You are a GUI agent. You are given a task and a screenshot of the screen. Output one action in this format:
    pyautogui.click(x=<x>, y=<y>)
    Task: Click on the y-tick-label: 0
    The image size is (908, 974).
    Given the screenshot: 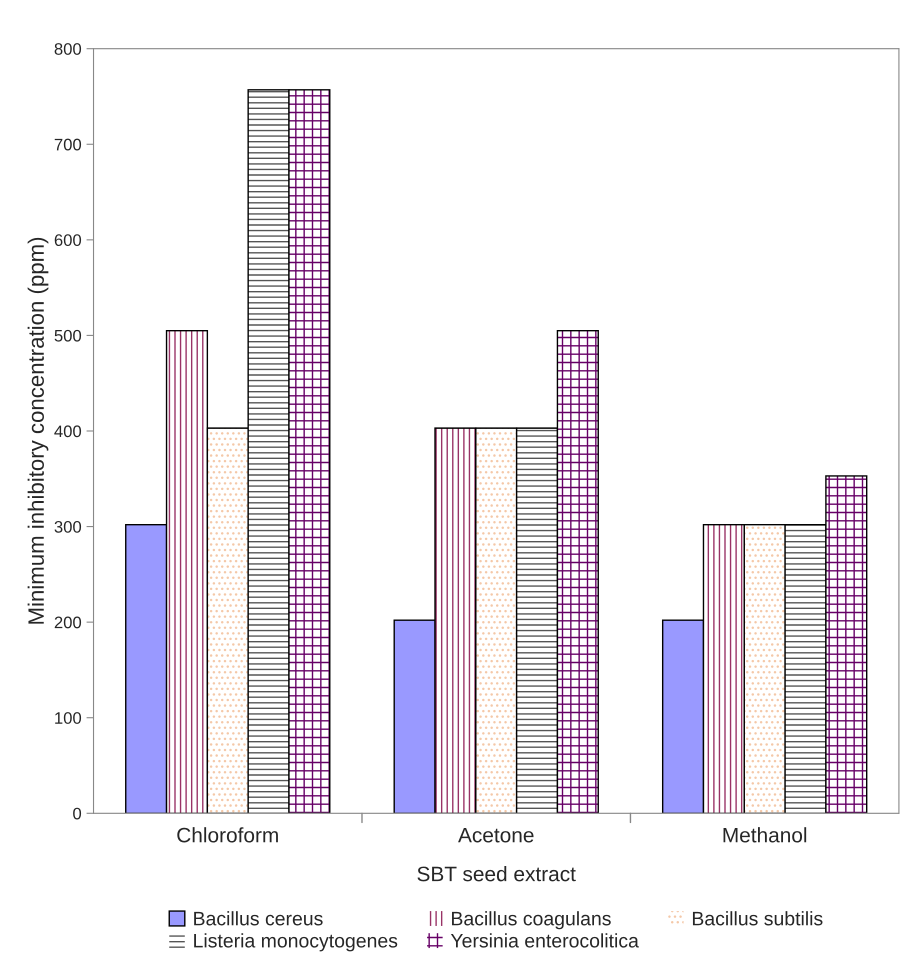 What is the action you would take?
    pyautogui.click(x=77, y=814)
    